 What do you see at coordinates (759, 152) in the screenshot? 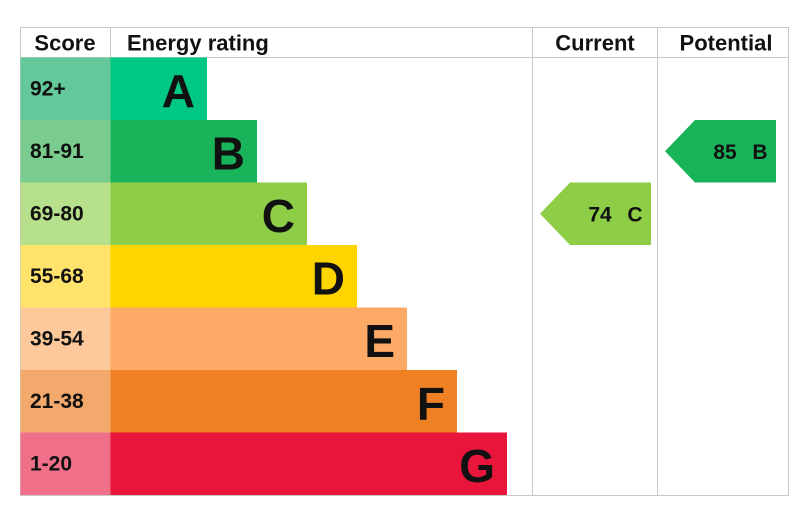
I see `potential-rating: B` at bounding box center [759, 152].